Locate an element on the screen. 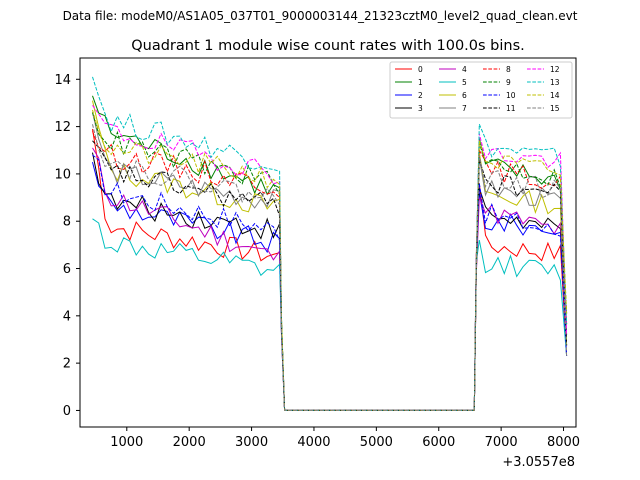  legend-entry: 8 is located at coordinates (497, 69).